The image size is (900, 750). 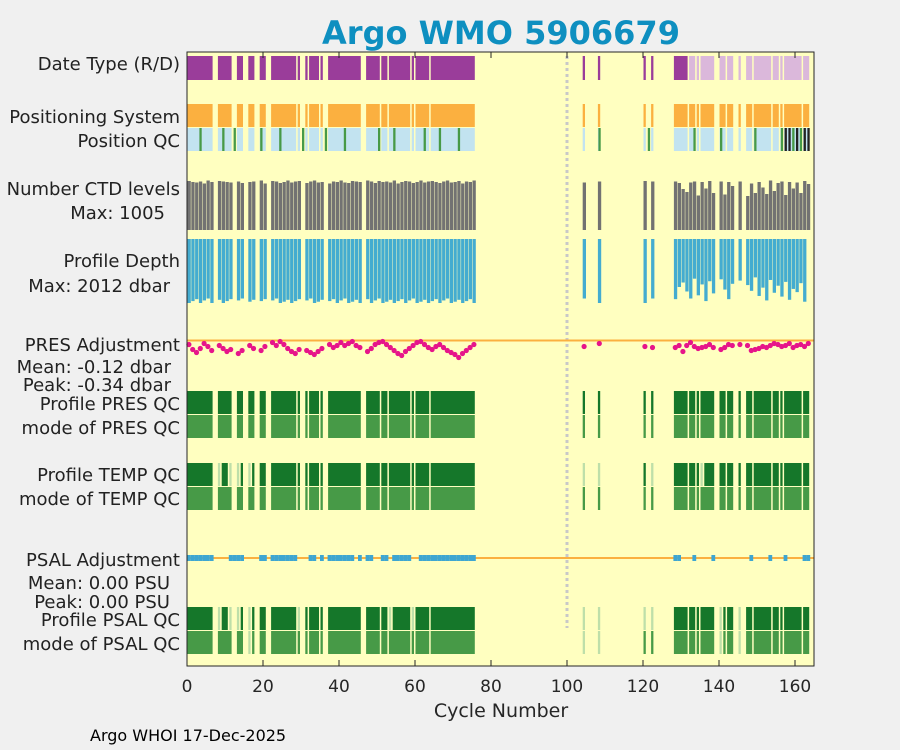 I want to click on chart-title: Argo WMO 5906679, so click(x=501, y=33).